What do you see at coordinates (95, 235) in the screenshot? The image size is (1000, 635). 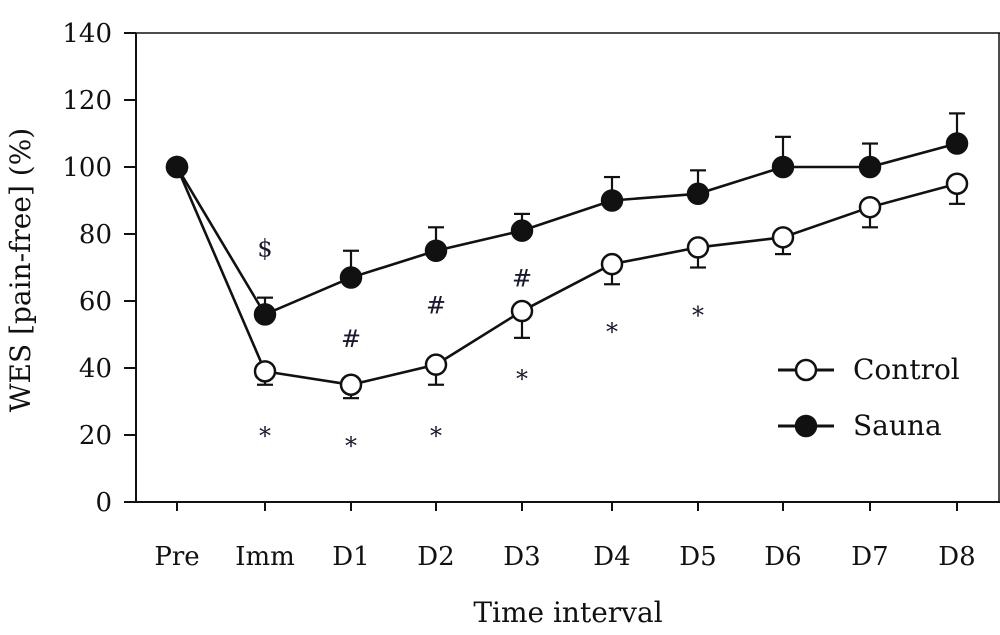 I see `y-tick-label: 80` at bounding box center [95, 235].